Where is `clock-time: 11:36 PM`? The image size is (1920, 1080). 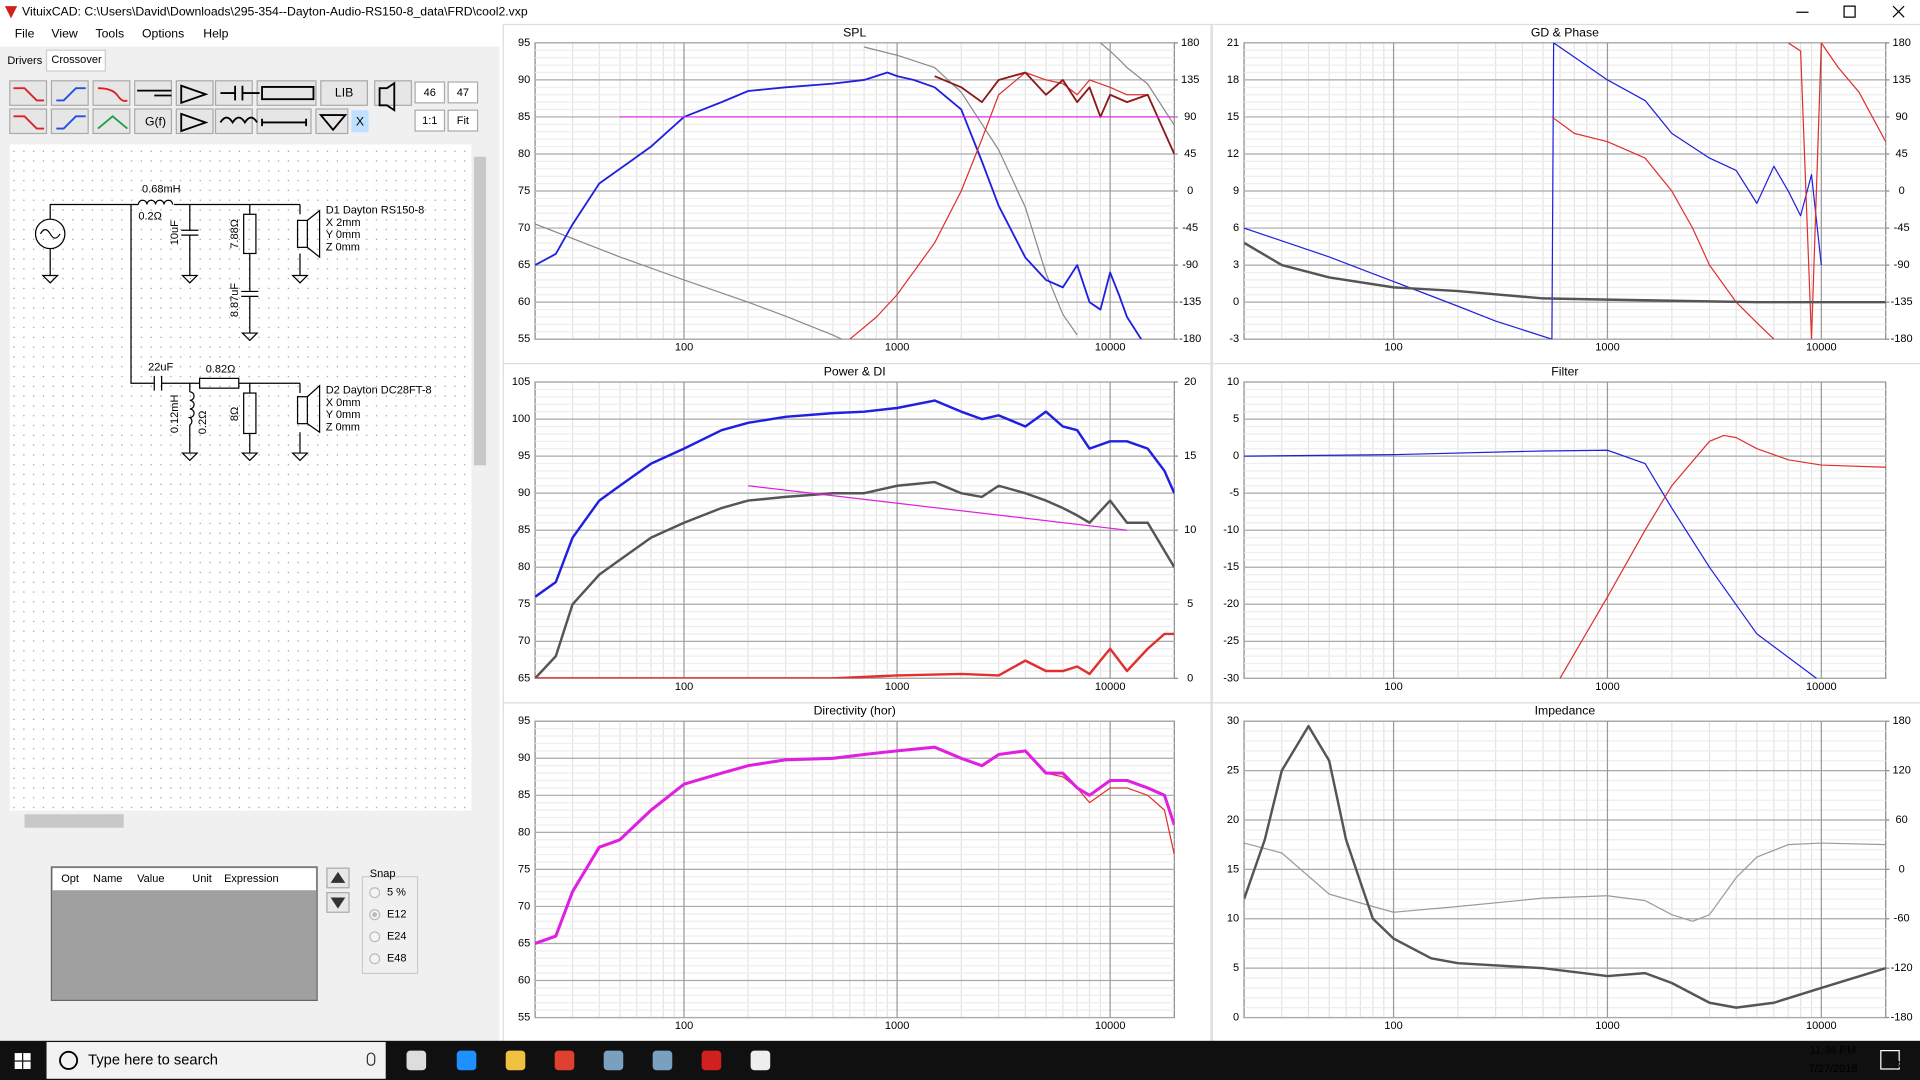
clock-time: 11:36 PM is located at coordinates (1833, 1051).